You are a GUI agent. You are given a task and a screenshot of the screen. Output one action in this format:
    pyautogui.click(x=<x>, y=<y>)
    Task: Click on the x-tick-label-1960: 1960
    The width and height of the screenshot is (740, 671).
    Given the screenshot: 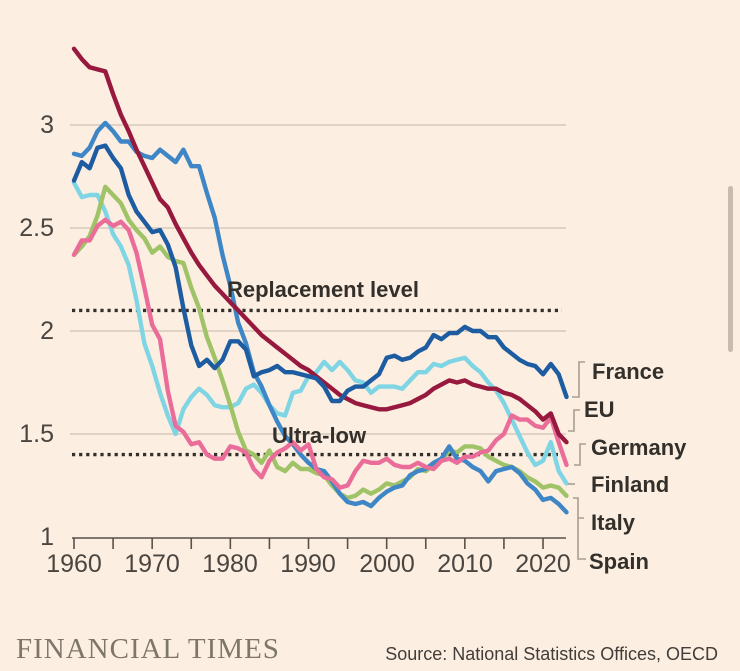 What is the action you would take?
    pyautogui.click(x=74, y=564)
    